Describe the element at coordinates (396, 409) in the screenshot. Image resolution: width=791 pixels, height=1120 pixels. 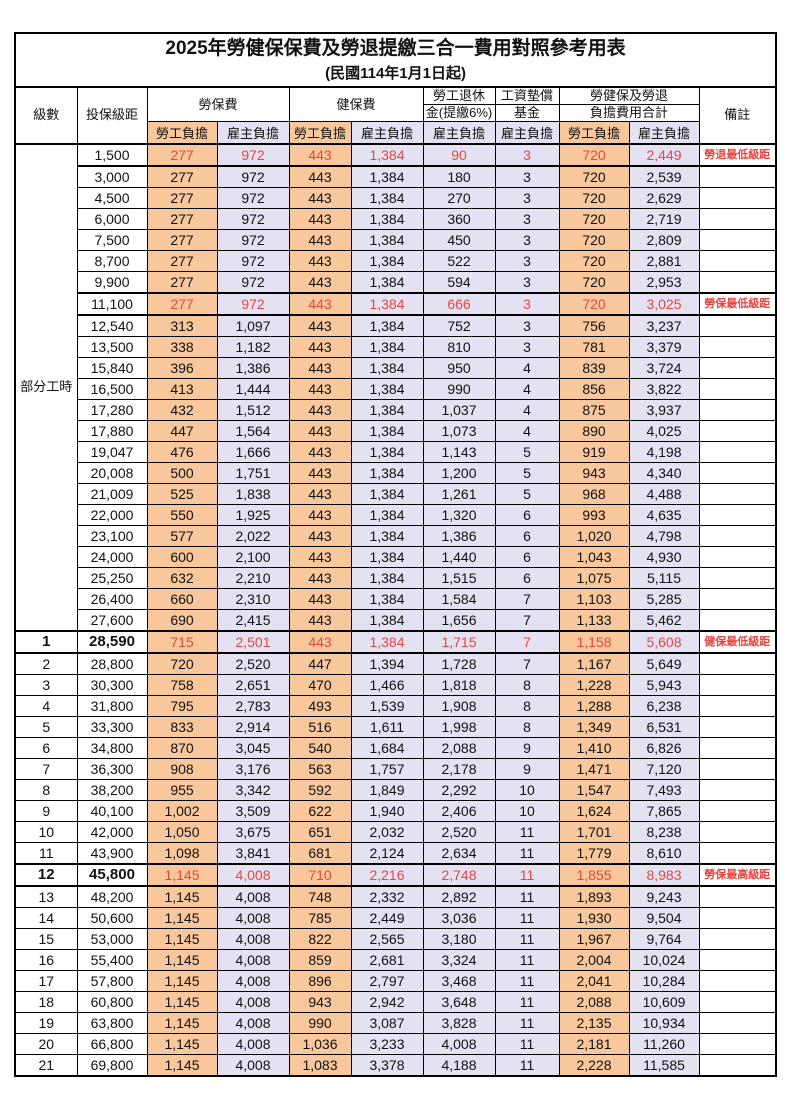
I see `table-row: 17,280 432 1,512 443 1,384 1,037 4 875 3,937` at that location.